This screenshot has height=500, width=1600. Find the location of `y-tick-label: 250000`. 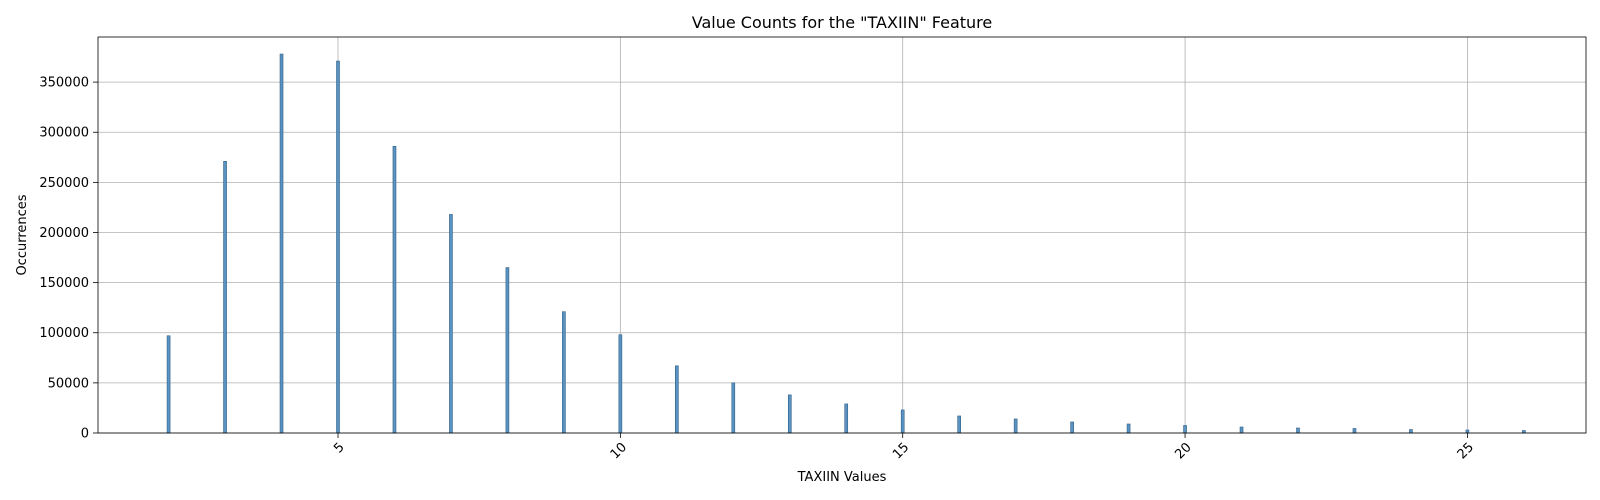

y-tick-label: 250000 is located at coordinates (64, 183).